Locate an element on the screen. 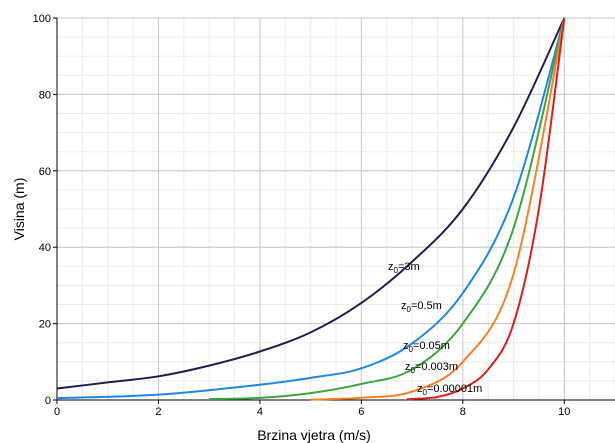 Image resolution: width=615 pixels, height=443 pixels. x-tick-label: 2 is located at coordinates (158, 412).